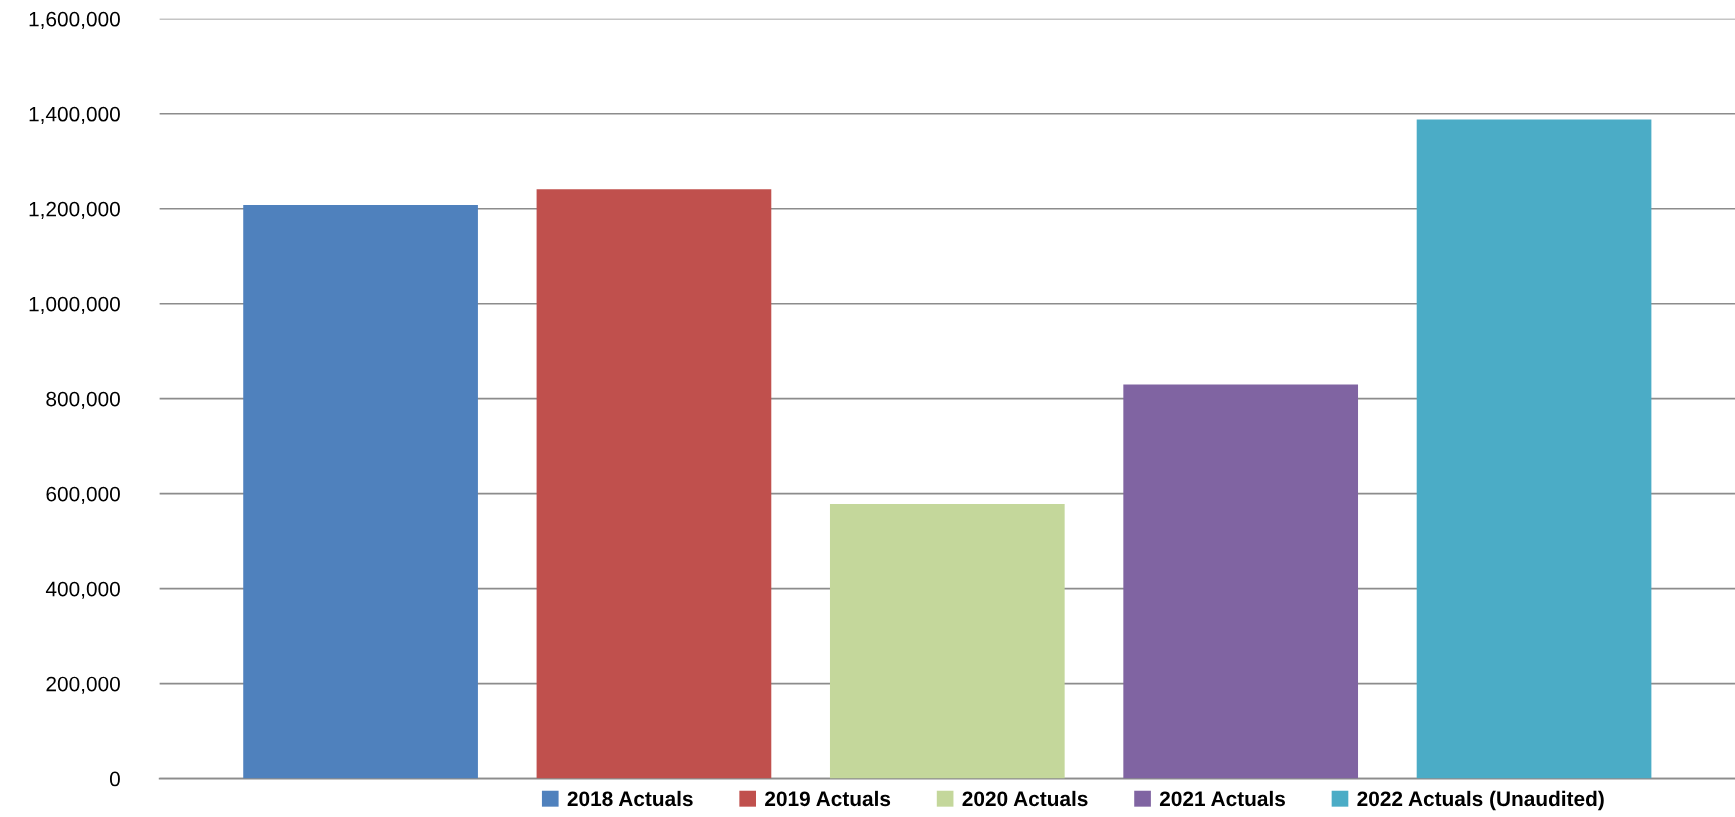 Image resolution: width=1735 pixels, height=817 pixels. Describe the element at coordinates (828, 798) in the screenshot. I see `legend-label: 2019 Actuals` at that location.